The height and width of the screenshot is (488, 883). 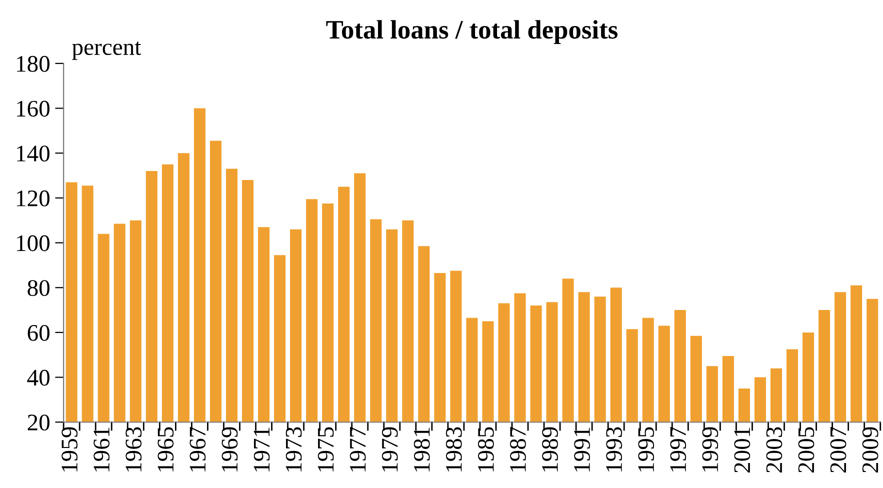 I want to click on y-tick-label: 140, so click(x=33, y=154).